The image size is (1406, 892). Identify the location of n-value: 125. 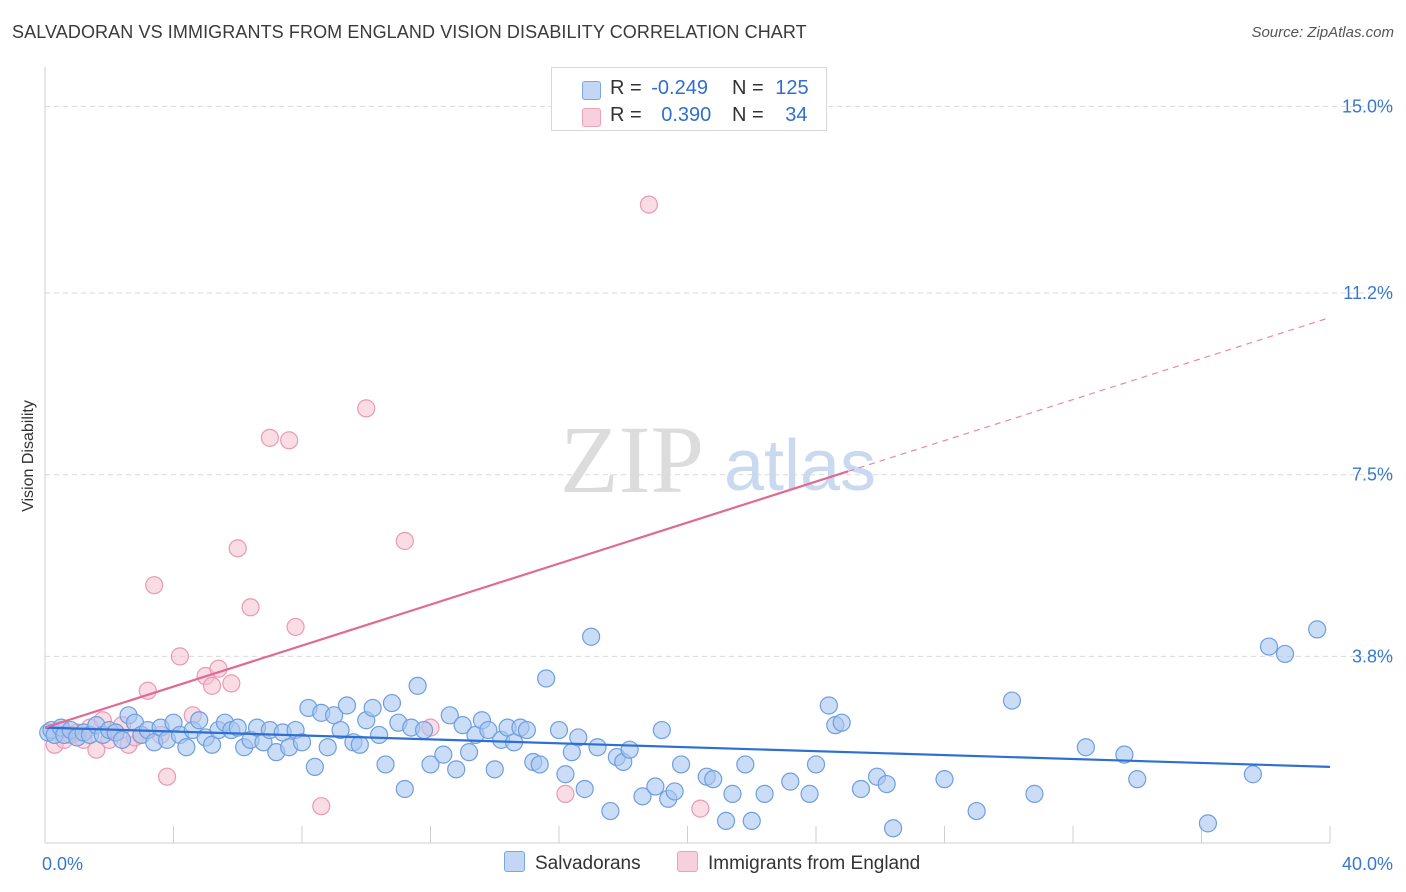
(792, 88).